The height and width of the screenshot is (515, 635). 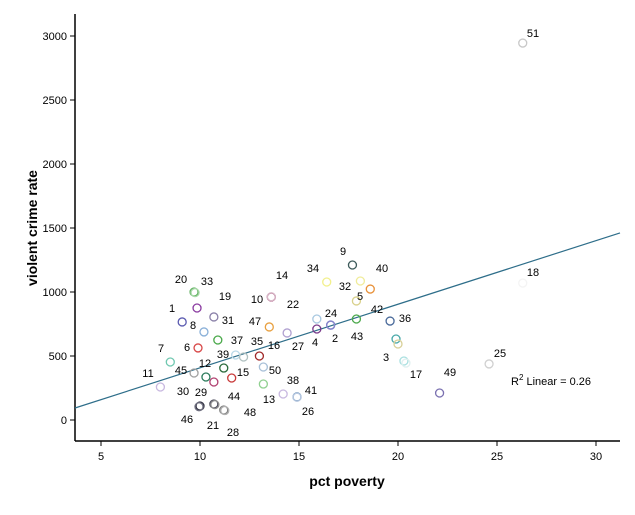 I want to click on point-label: 1, so click(x=172, y=309).